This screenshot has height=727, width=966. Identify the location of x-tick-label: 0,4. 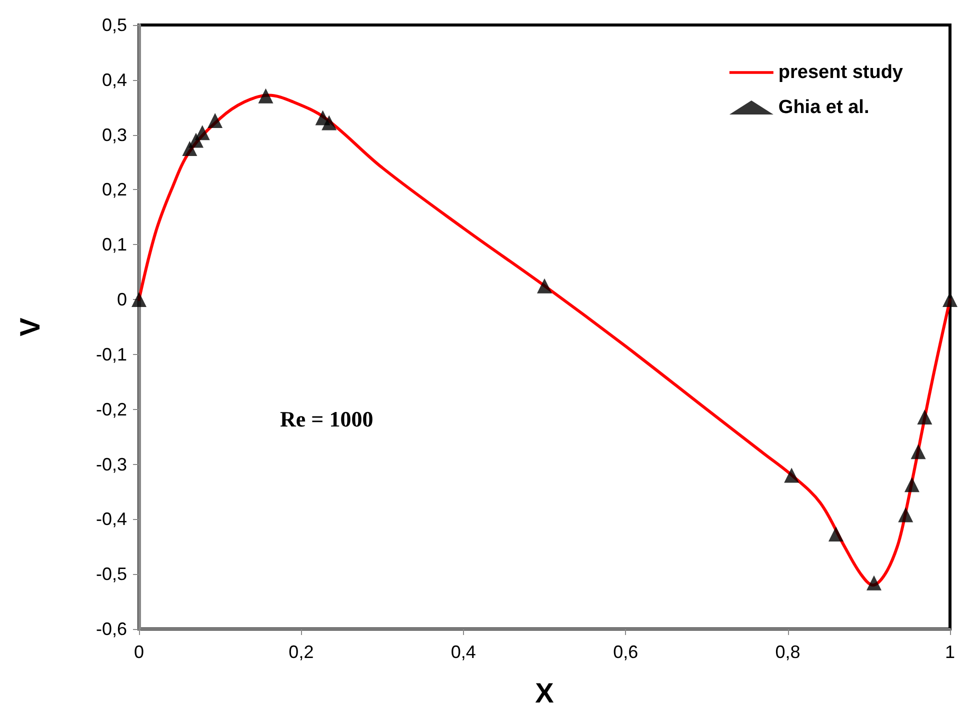
(463, 652).